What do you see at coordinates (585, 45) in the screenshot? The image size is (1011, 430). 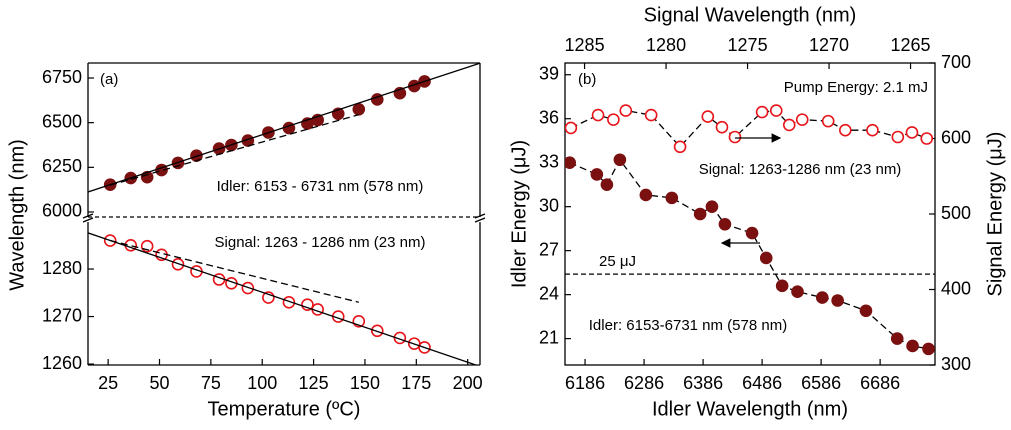 I see `x2-tick-label: 1285` at bounding box center [585, 45].